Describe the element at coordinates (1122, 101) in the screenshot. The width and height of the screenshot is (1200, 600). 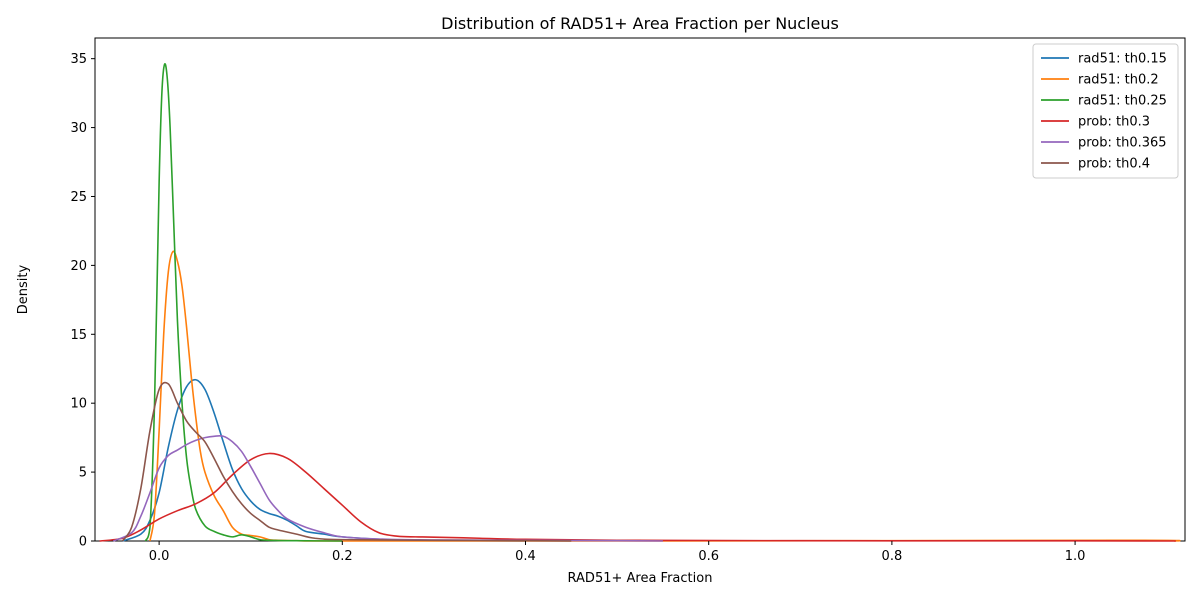
I see `legend-label: rad51: th0.25` at that location.